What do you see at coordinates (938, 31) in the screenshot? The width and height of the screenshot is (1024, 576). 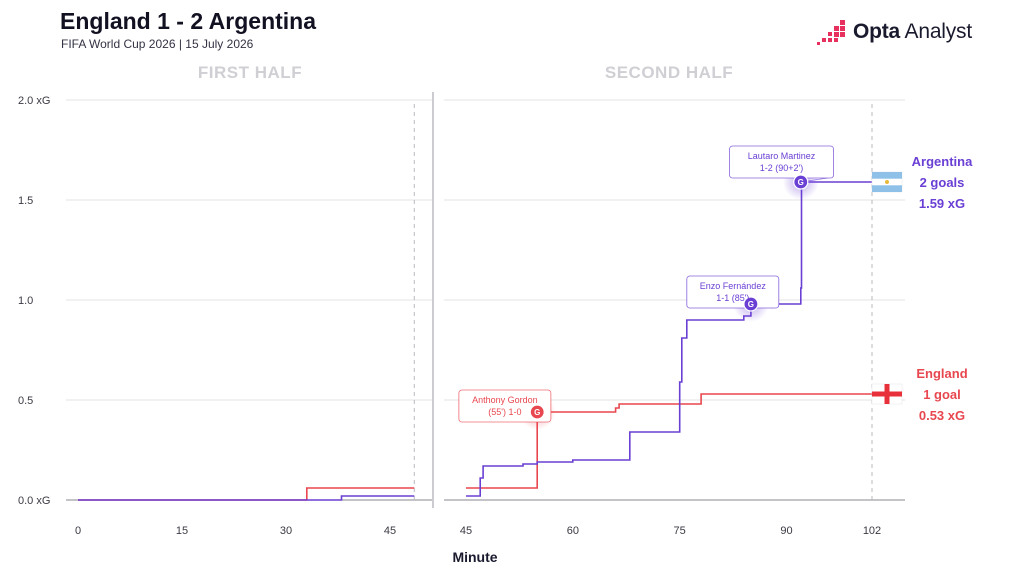 I see `brand-light: Analyst` at bounding box center [938, 31].